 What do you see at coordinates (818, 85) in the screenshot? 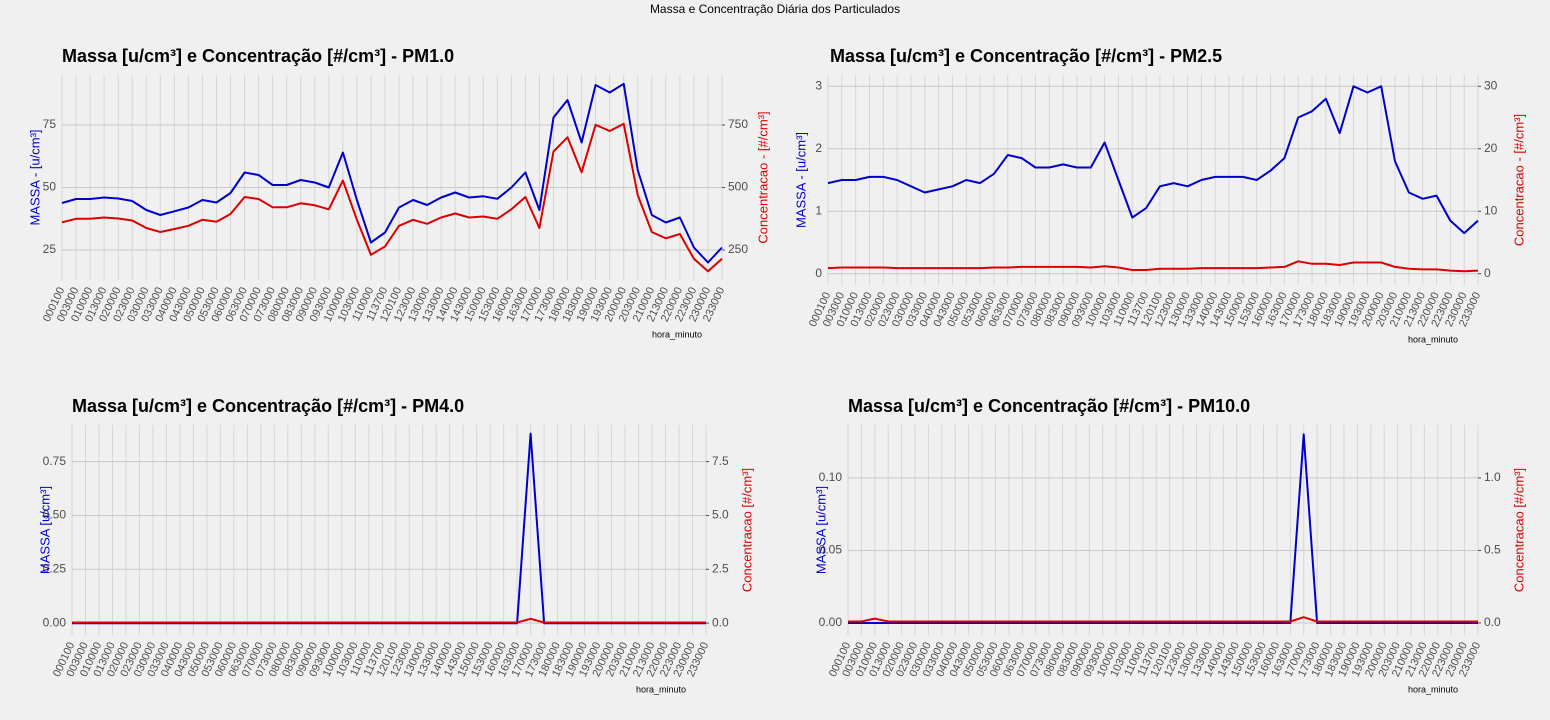
I see `y-tick-label: 3` at bounding box center [818, 85].